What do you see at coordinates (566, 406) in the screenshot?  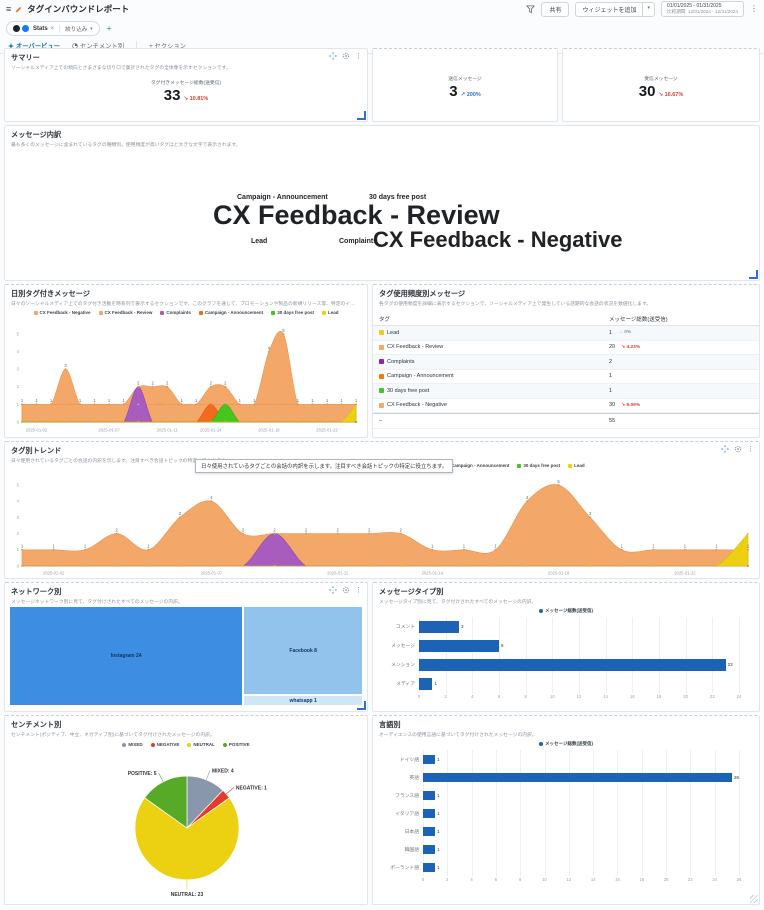 I see `table-row: CX Feedback - Negative 30 ↘ 9.09%` at bounding box center [566, 406].